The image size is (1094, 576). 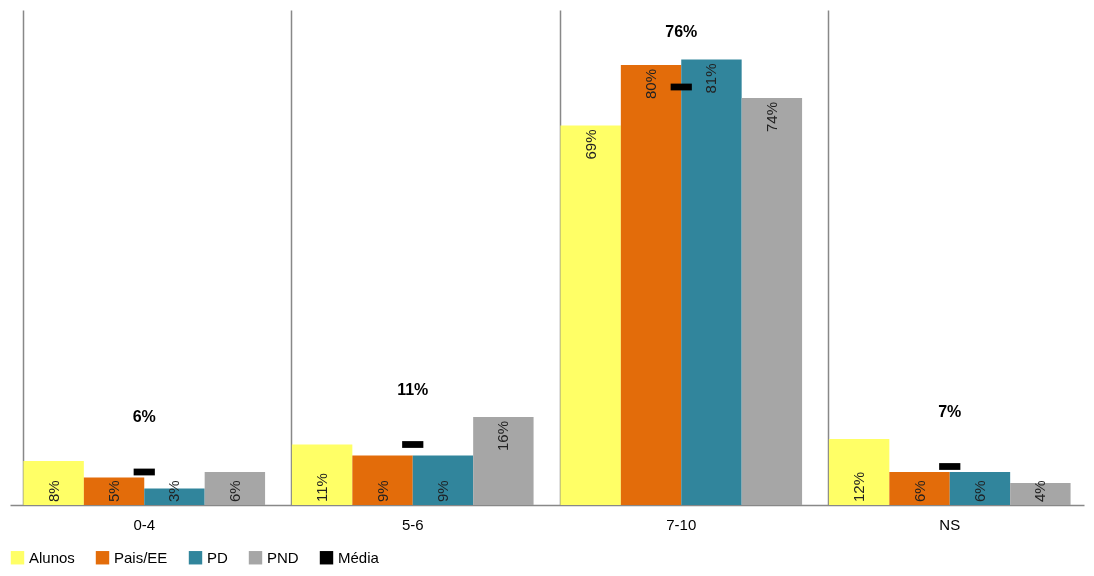 What do you see at coordinates (144, 524) in the screenshot?
I see `x-tick-label: 0-4` at bounding box center [144, 524].